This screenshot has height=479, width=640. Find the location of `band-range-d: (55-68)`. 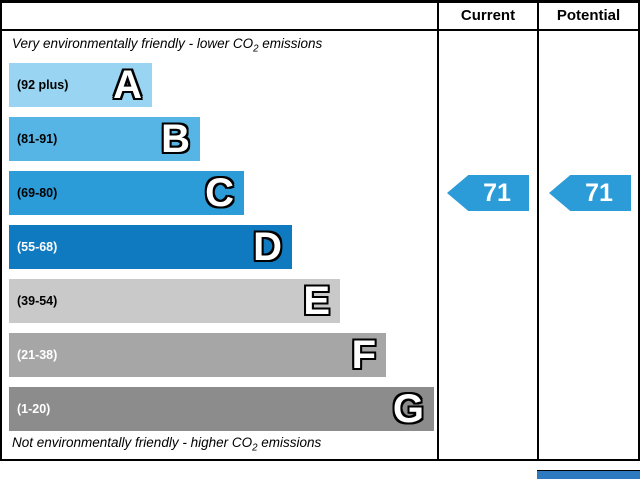

band-range-d: (55-68) is located at coordinates (37, 247).